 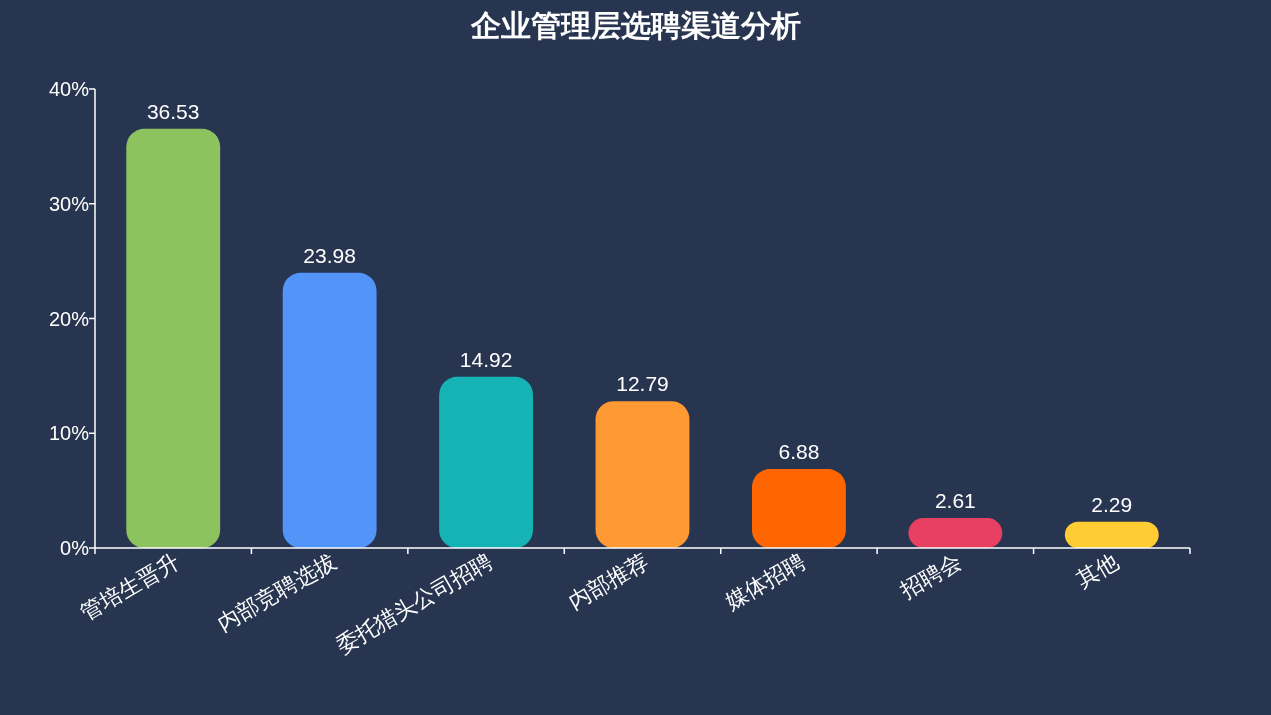 What do you see at coordinates (69, 203) in the screenshot?
I see `y-tick-label: 30%` at bounding box center [69, 203].